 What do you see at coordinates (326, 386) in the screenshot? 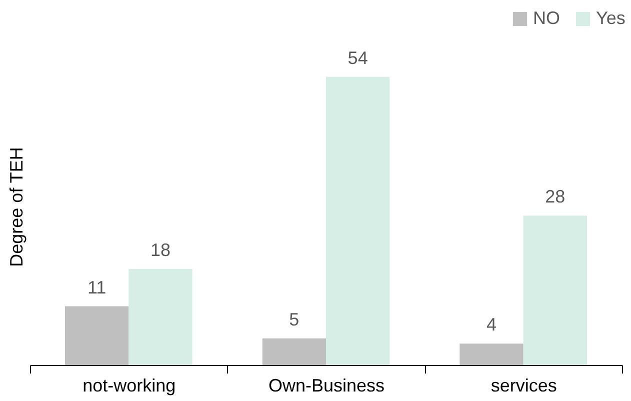
I see `x-tick-label: Own-Business` at bounding box center [326, 386].